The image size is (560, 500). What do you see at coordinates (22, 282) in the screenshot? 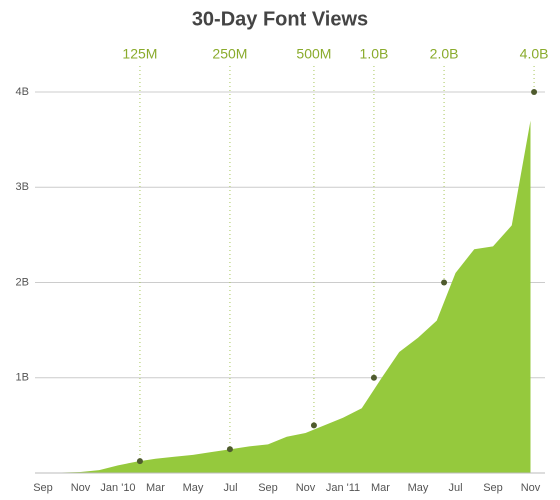
I see `y-tick-label: 2B` at bounding box center [22, 282].